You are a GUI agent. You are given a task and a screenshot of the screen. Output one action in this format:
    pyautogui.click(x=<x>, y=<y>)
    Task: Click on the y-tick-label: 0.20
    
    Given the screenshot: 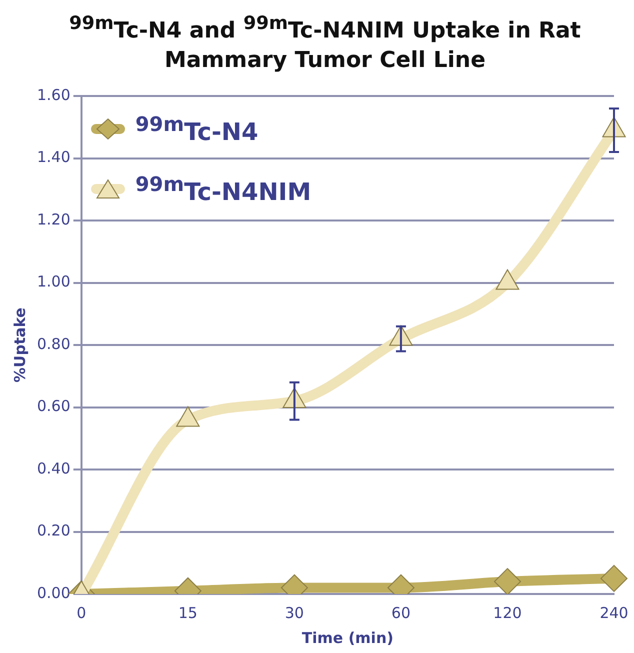 What is the action you would take?
    pyautogui.click(x=53, y=530)
    